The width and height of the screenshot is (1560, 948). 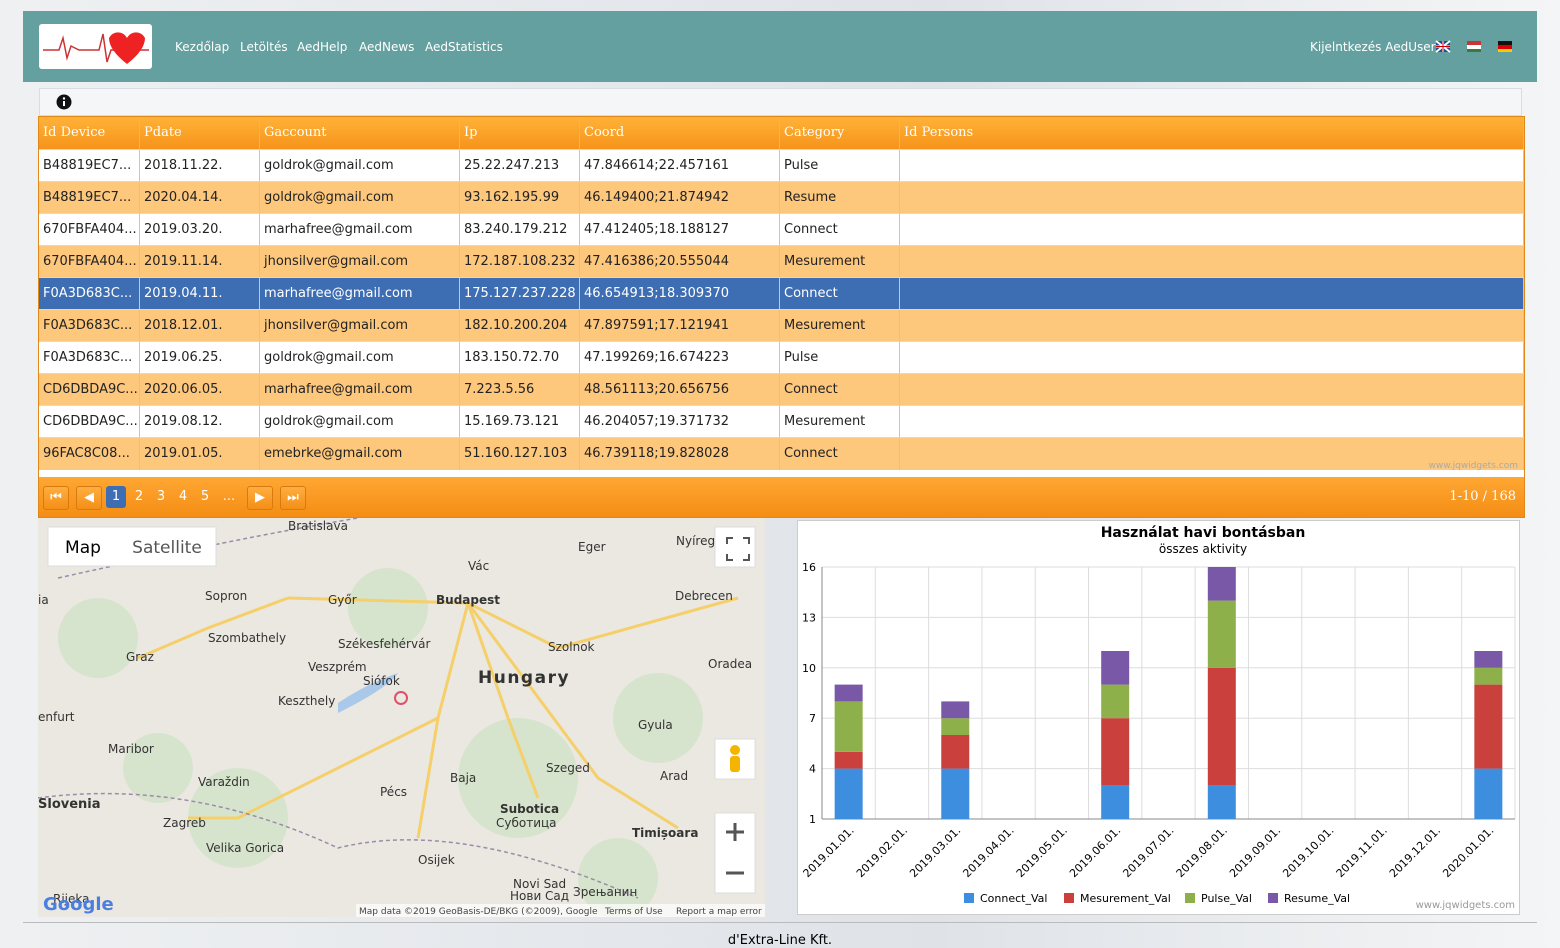 What do you see at coordinates (1069, 898) in the screenshot?
I see `legend-swatch` at bounding box center [1069, 898].